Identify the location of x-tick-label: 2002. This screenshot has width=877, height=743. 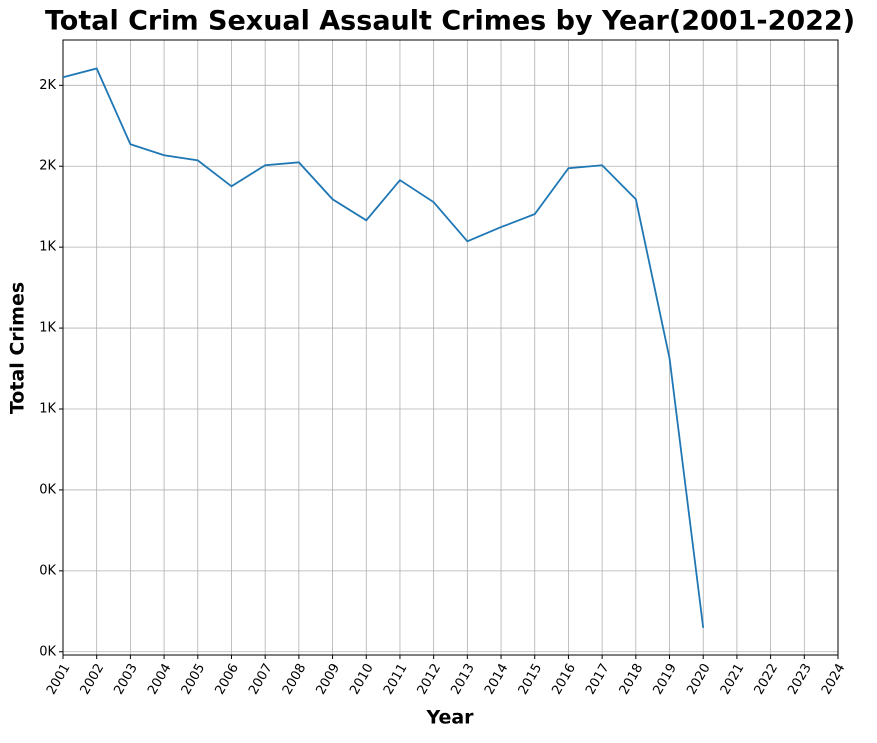
(93, 679).